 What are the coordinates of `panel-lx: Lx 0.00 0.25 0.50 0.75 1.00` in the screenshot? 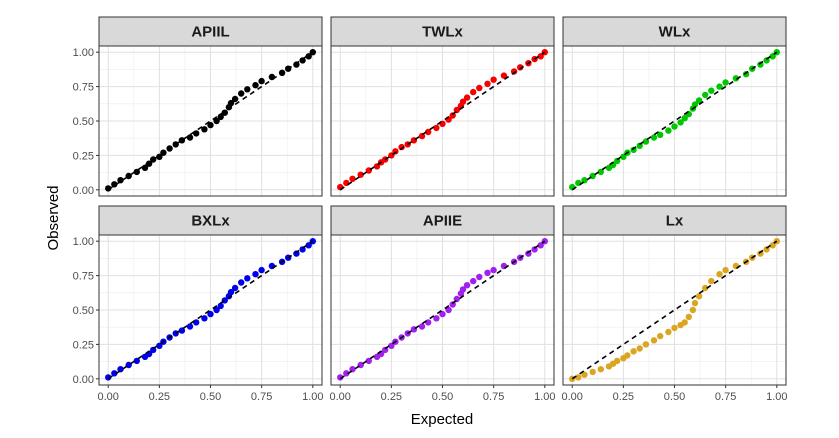 It's located at (674, 304).